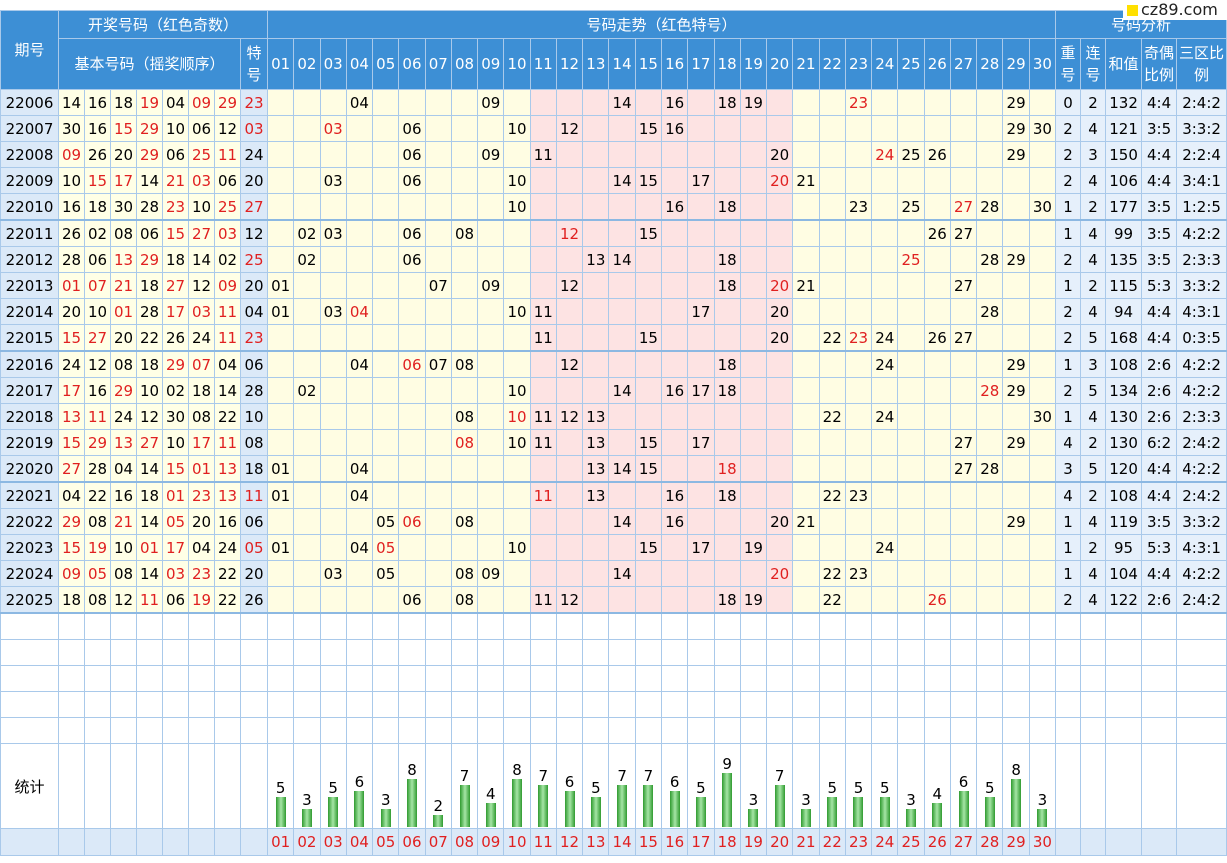 This screenshot has height=863, width=1227. Describe the element at coordinates (201, 573) in the screenshot. I see `basic-number: 23` at that location.